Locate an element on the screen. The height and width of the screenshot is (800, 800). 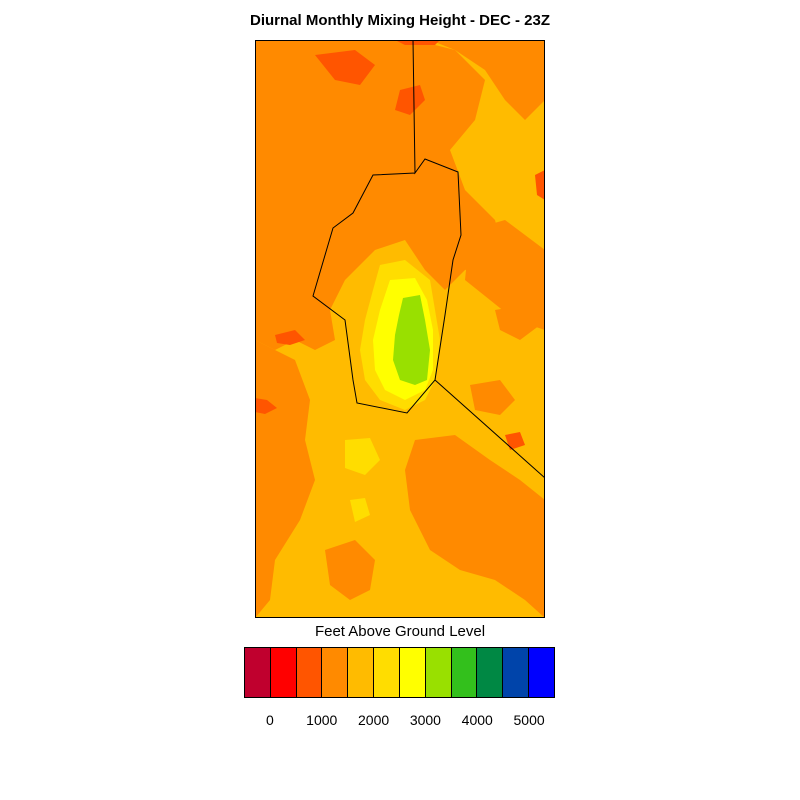
green-region is located at coordinates (411, 340).